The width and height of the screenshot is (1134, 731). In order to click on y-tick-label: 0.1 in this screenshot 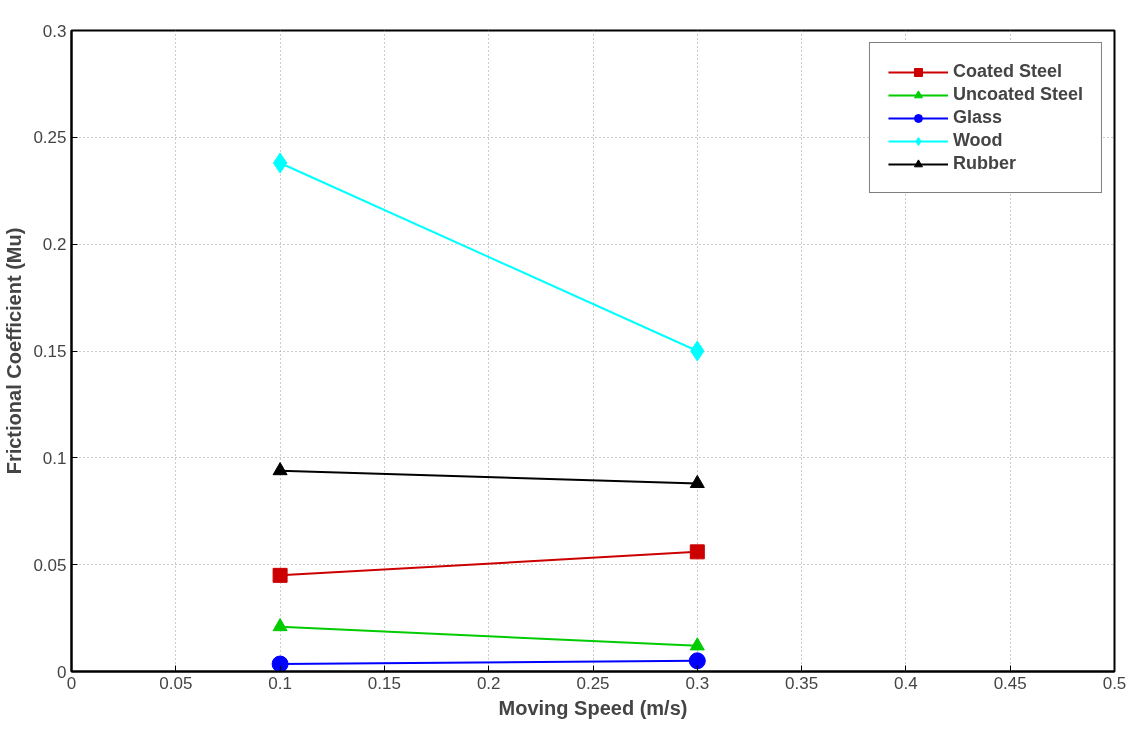, I will do `click(54, 458)`.